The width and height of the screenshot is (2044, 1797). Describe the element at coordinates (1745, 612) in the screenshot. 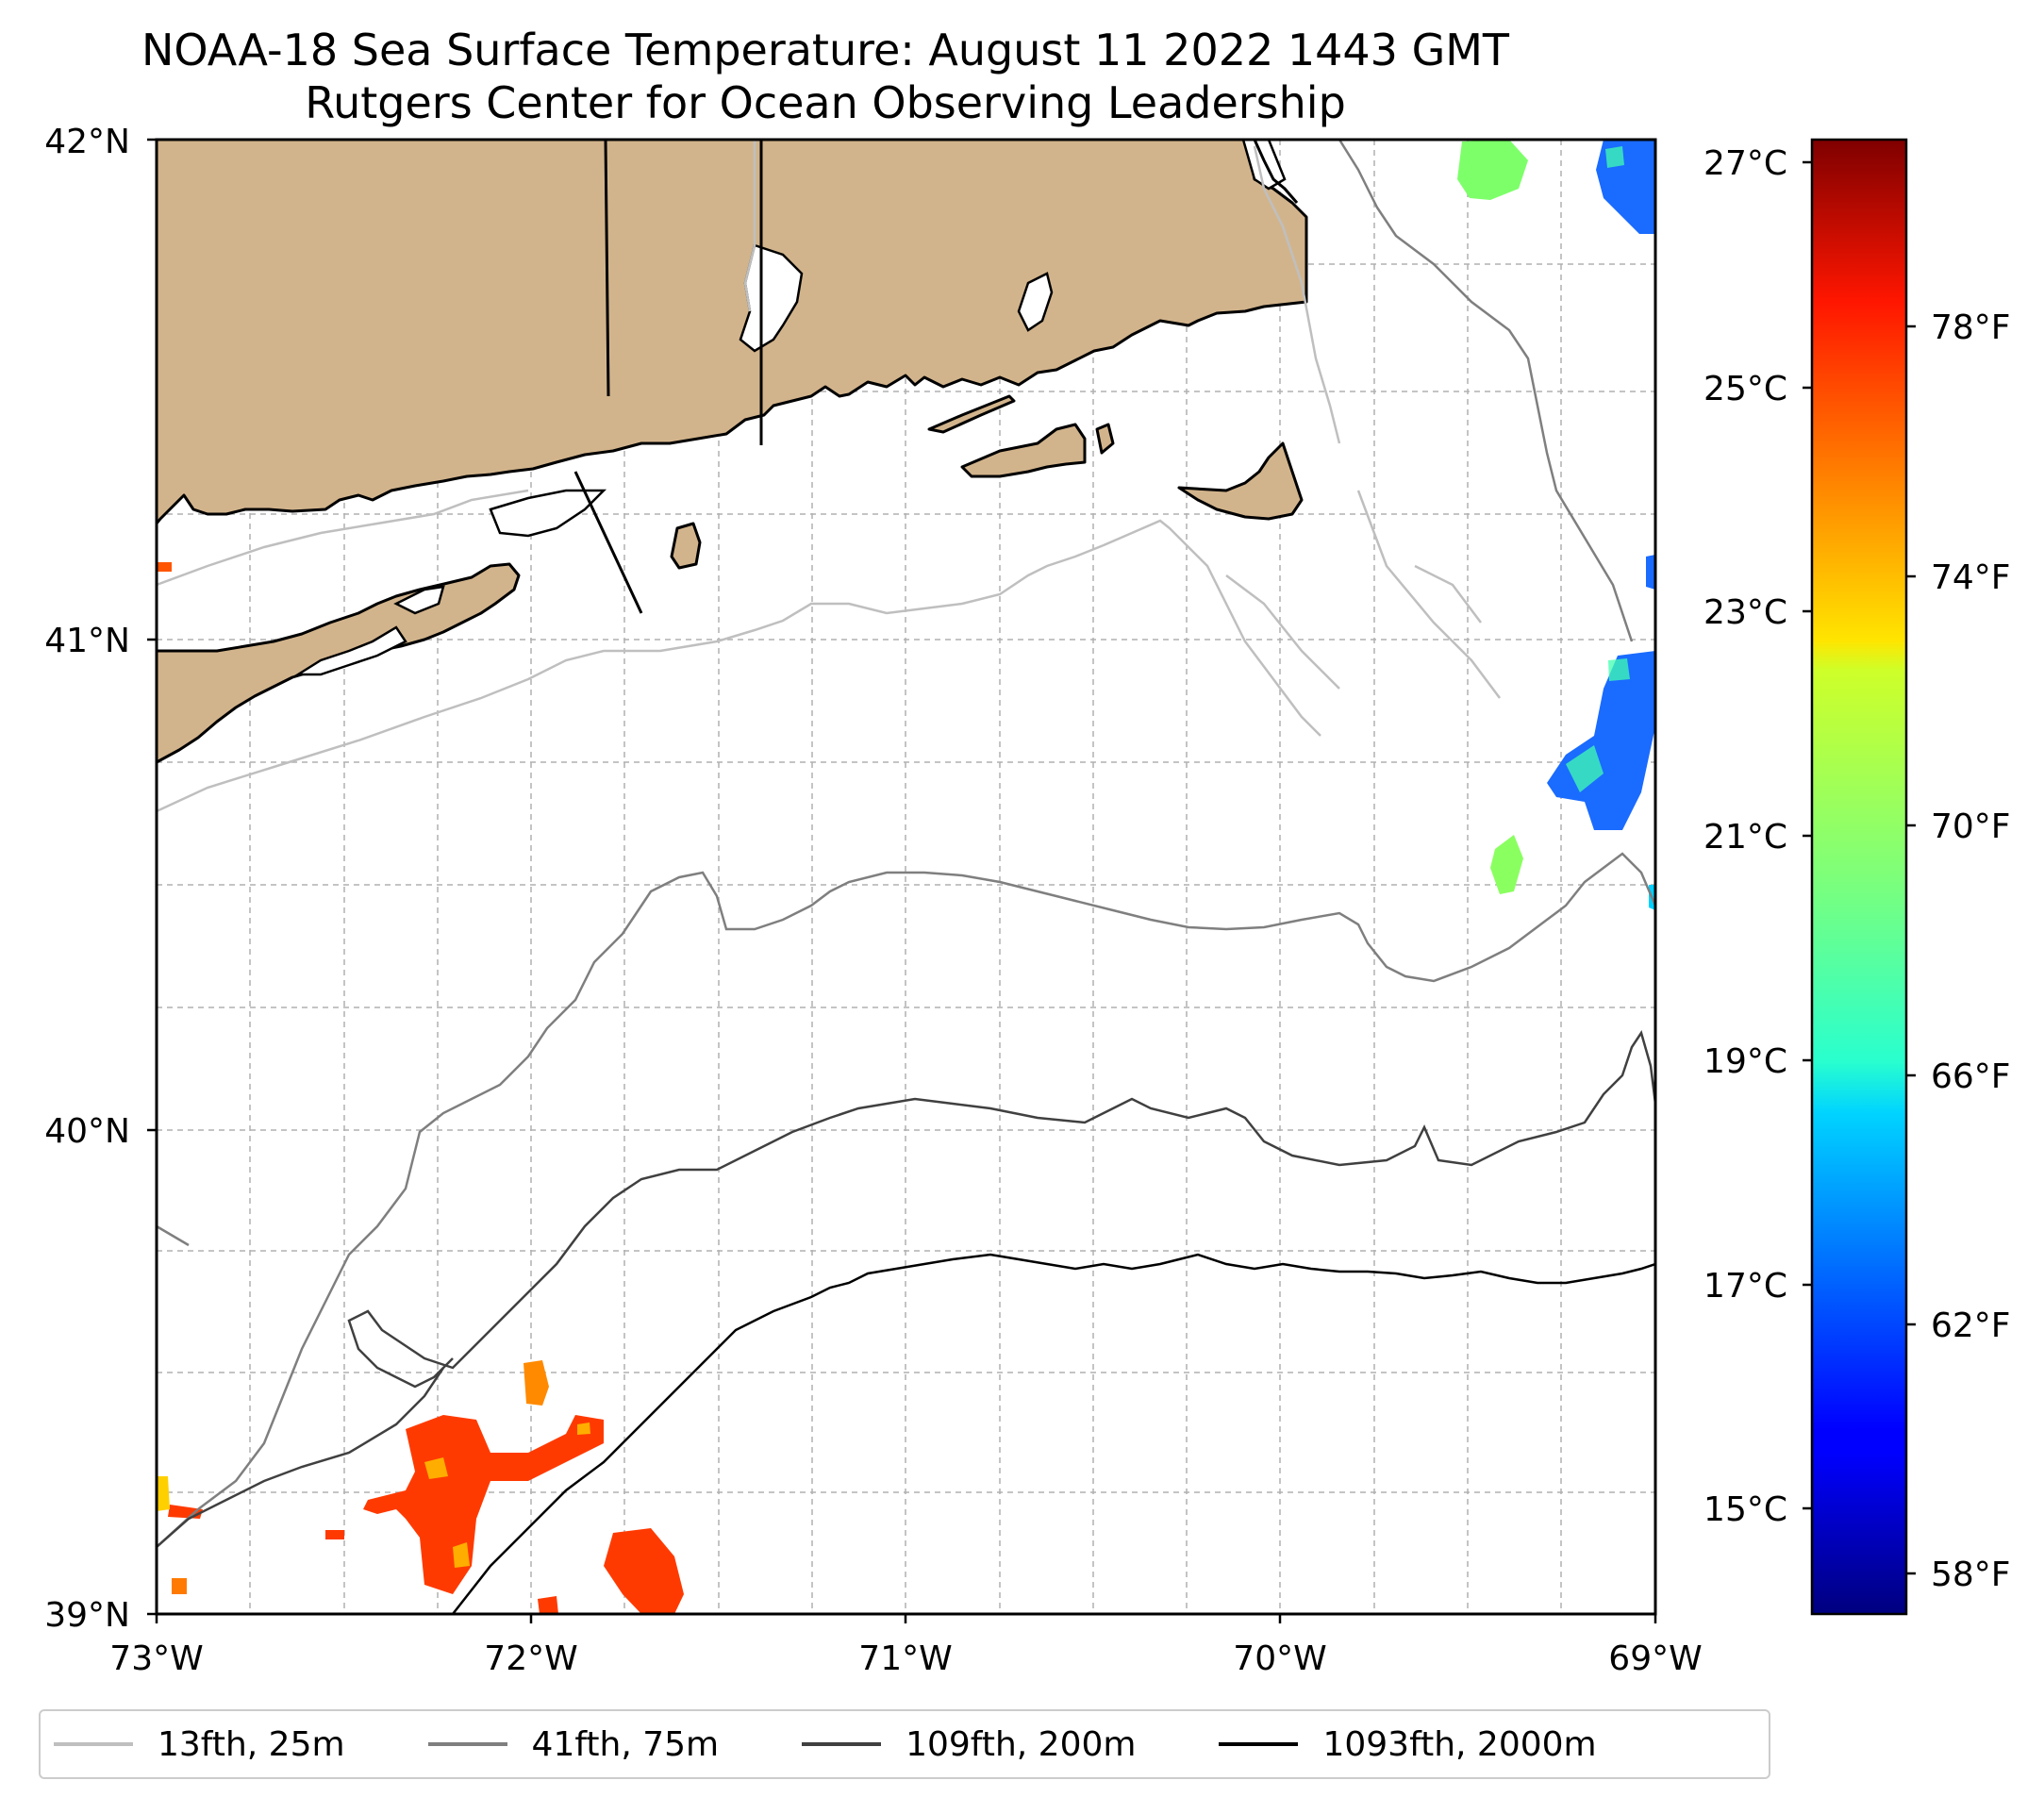

I see `colorbar-celsius-23: 23°C` at that location.